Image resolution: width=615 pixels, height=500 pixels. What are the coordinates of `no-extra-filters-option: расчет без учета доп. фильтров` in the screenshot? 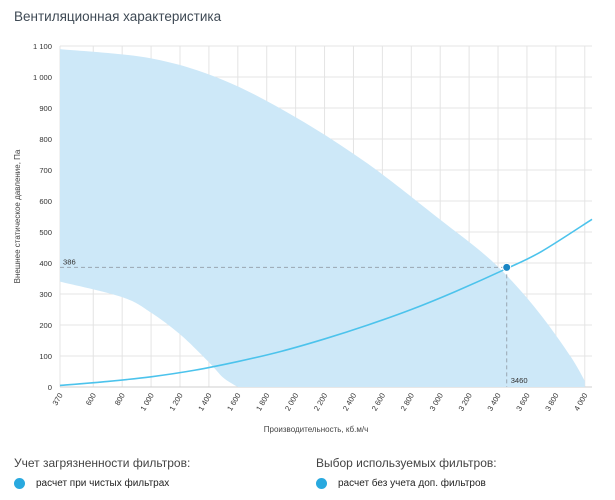 It's located at (401, 483).